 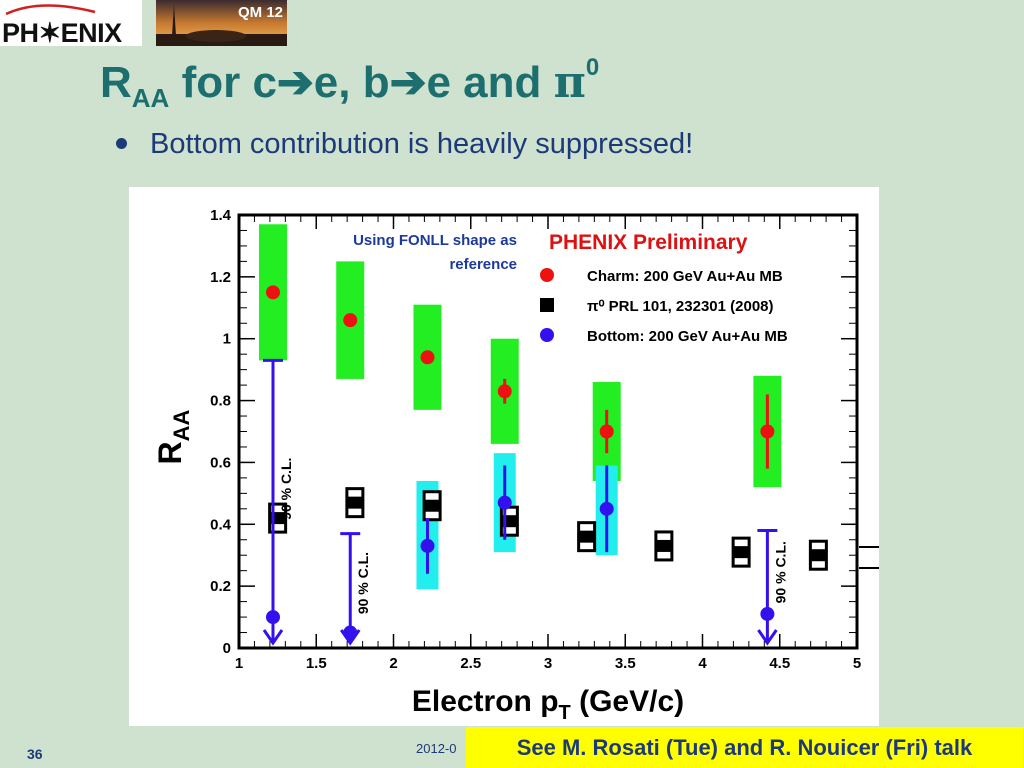 I want to click on title-r: R, so click(x=116, y=82).